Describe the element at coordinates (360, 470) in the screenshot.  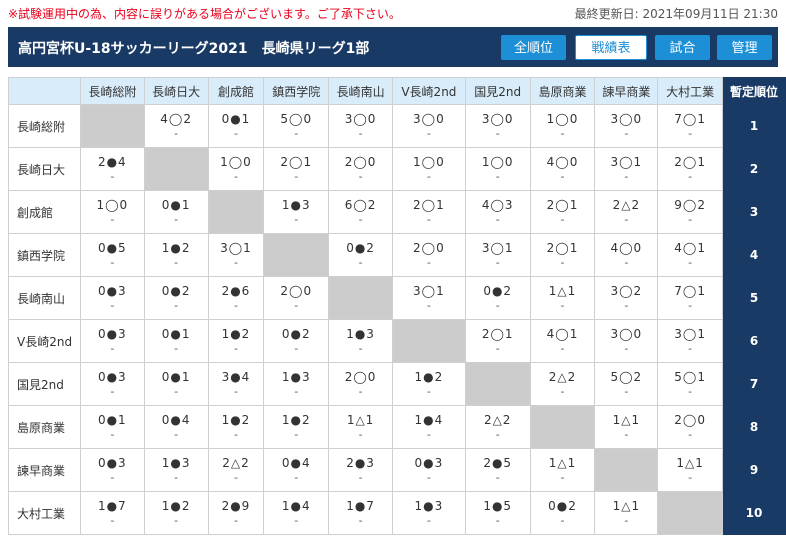
I see `result-cell: 2●3-` at that location.